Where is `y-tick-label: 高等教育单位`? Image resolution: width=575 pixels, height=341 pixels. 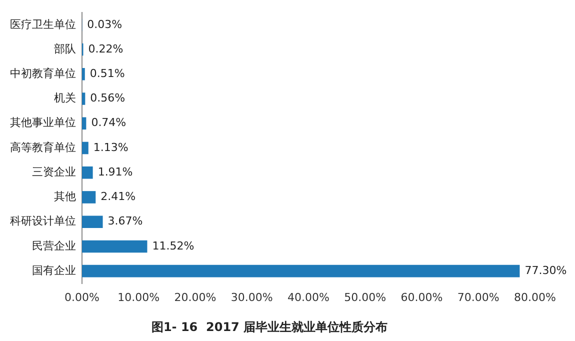
y-tick-label: 高等教育单位 is located at coordinates (43, 147).